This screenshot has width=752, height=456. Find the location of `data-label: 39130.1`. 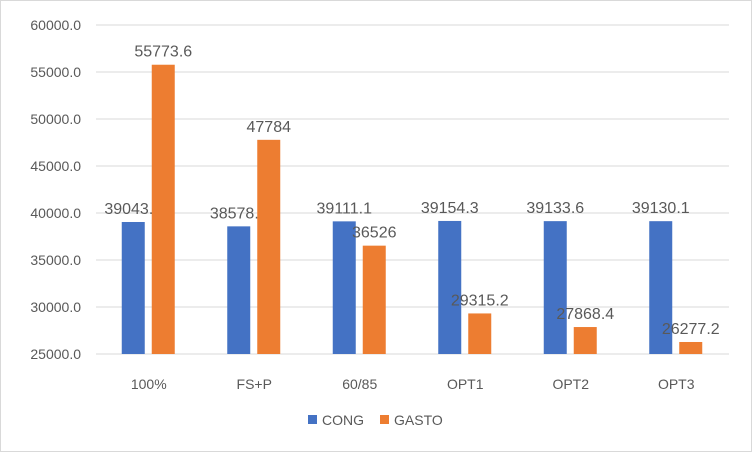

data-label: 39130.1 is located at coordinates (661, 208).